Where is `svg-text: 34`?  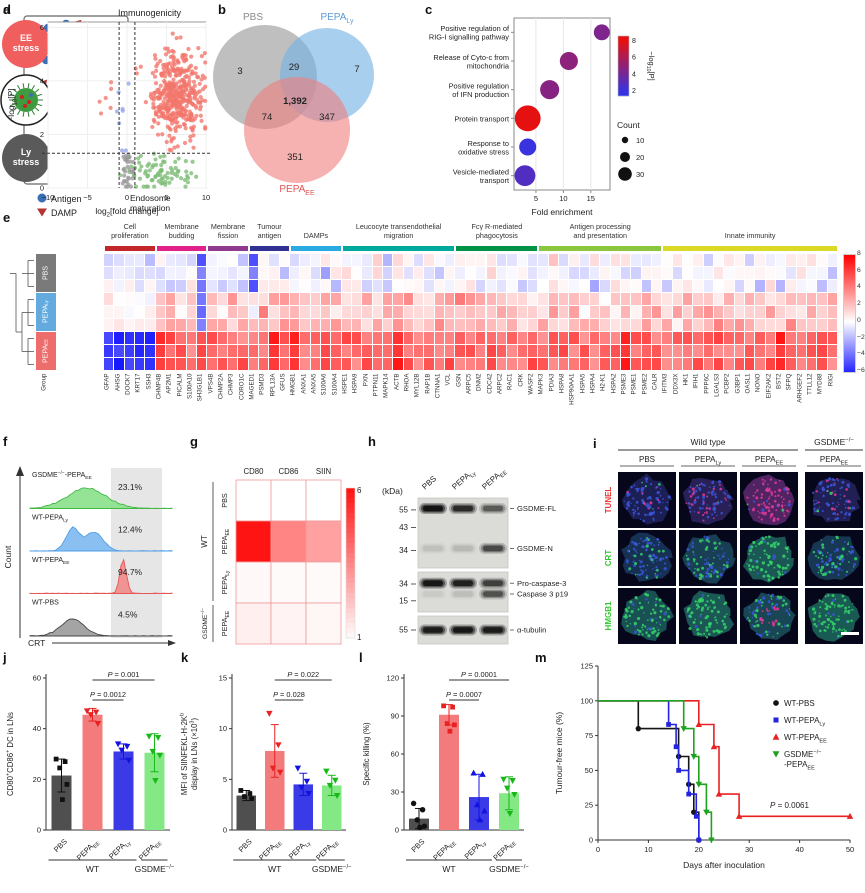 svg-text: 34 is located at coordinates (403, 550).